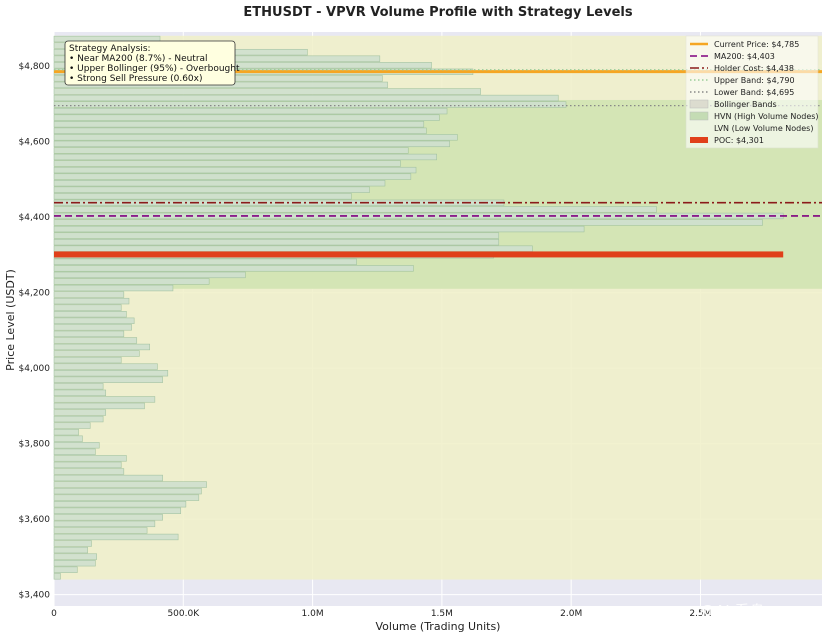 The height and width of the screenshot is (638, 828). Describe the element at coordinates (419, 254) in the screenshot. I see `poc-bar` at that location.